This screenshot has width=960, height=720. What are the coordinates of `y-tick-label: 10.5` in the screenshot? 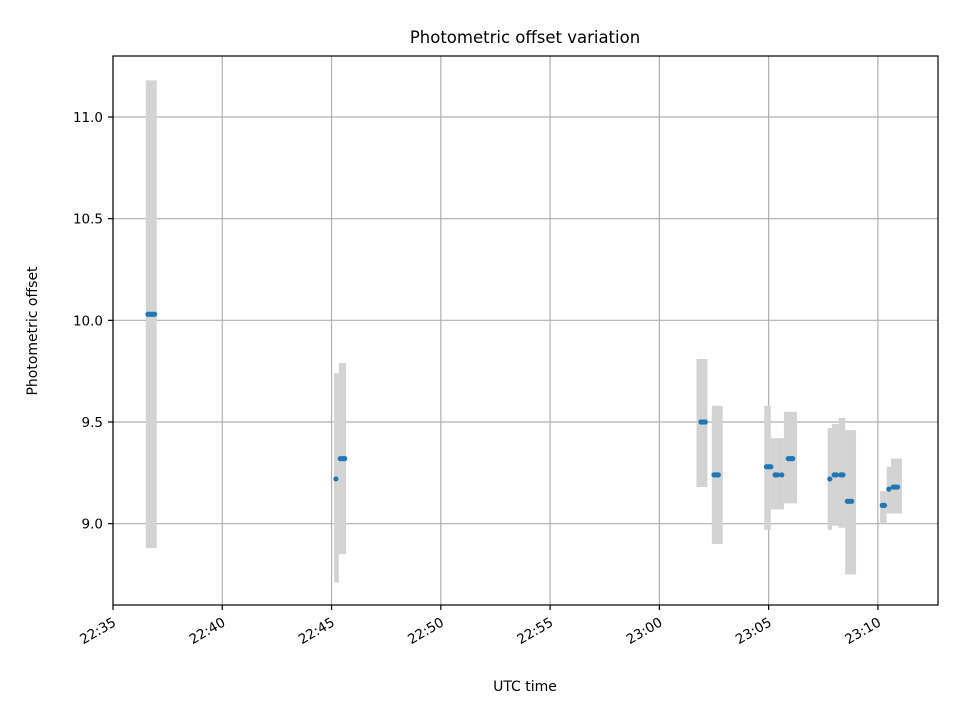 It's located at (88, 220).